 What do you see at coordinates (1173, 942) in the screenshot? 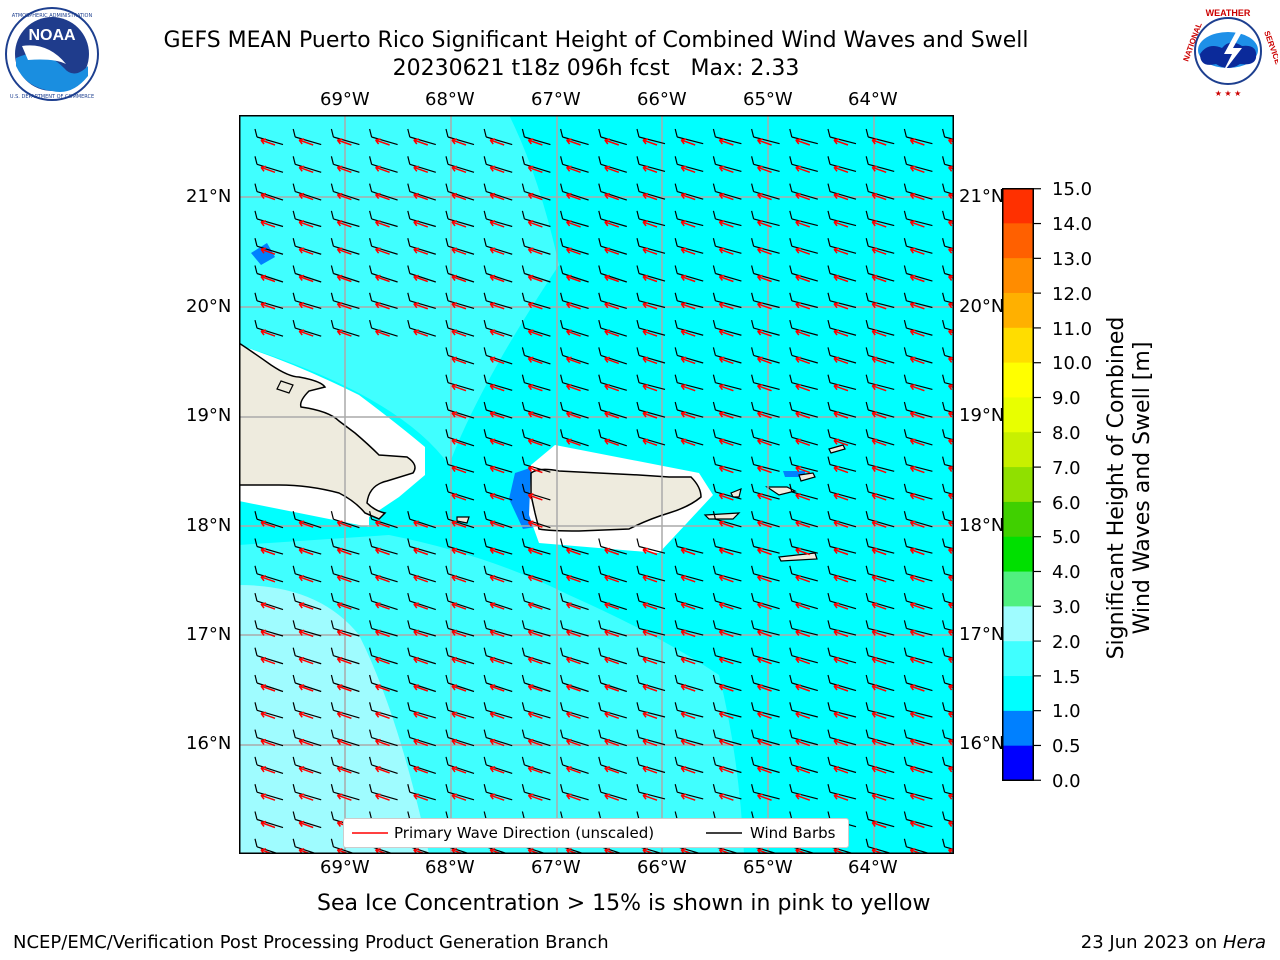
I see `footer-date: 23 Jun 2023 on Hera` at bounding box center [1173, 942].